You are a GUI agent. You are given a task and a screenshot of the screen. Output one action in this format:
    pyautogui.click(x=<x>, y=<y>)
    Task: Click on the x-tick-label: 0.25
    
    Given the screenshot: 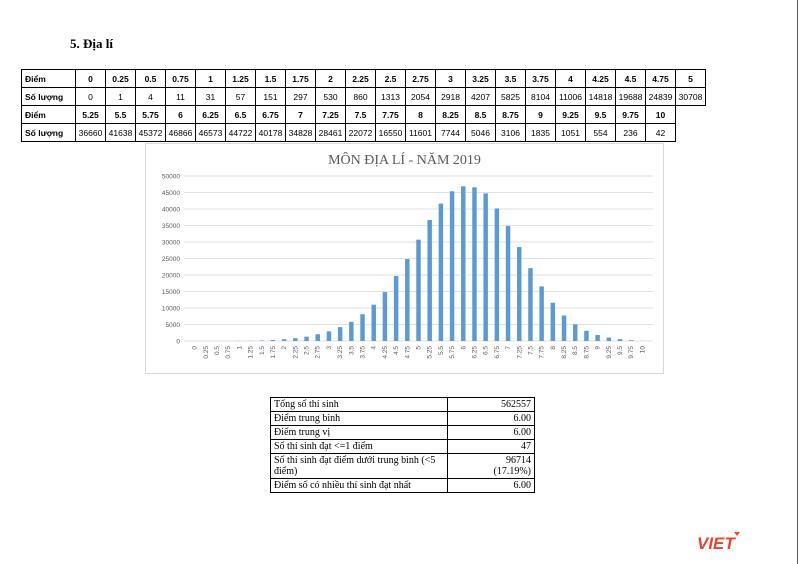 What is the action you would take?
    pyautogui.click(x=206, y=352)
    